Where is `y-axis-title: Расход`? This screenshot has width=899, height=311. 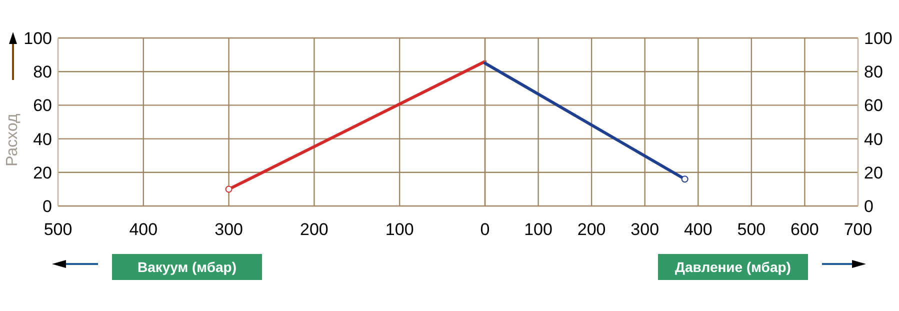 y-axis-title: Расход is located at coordinates (12, 139).